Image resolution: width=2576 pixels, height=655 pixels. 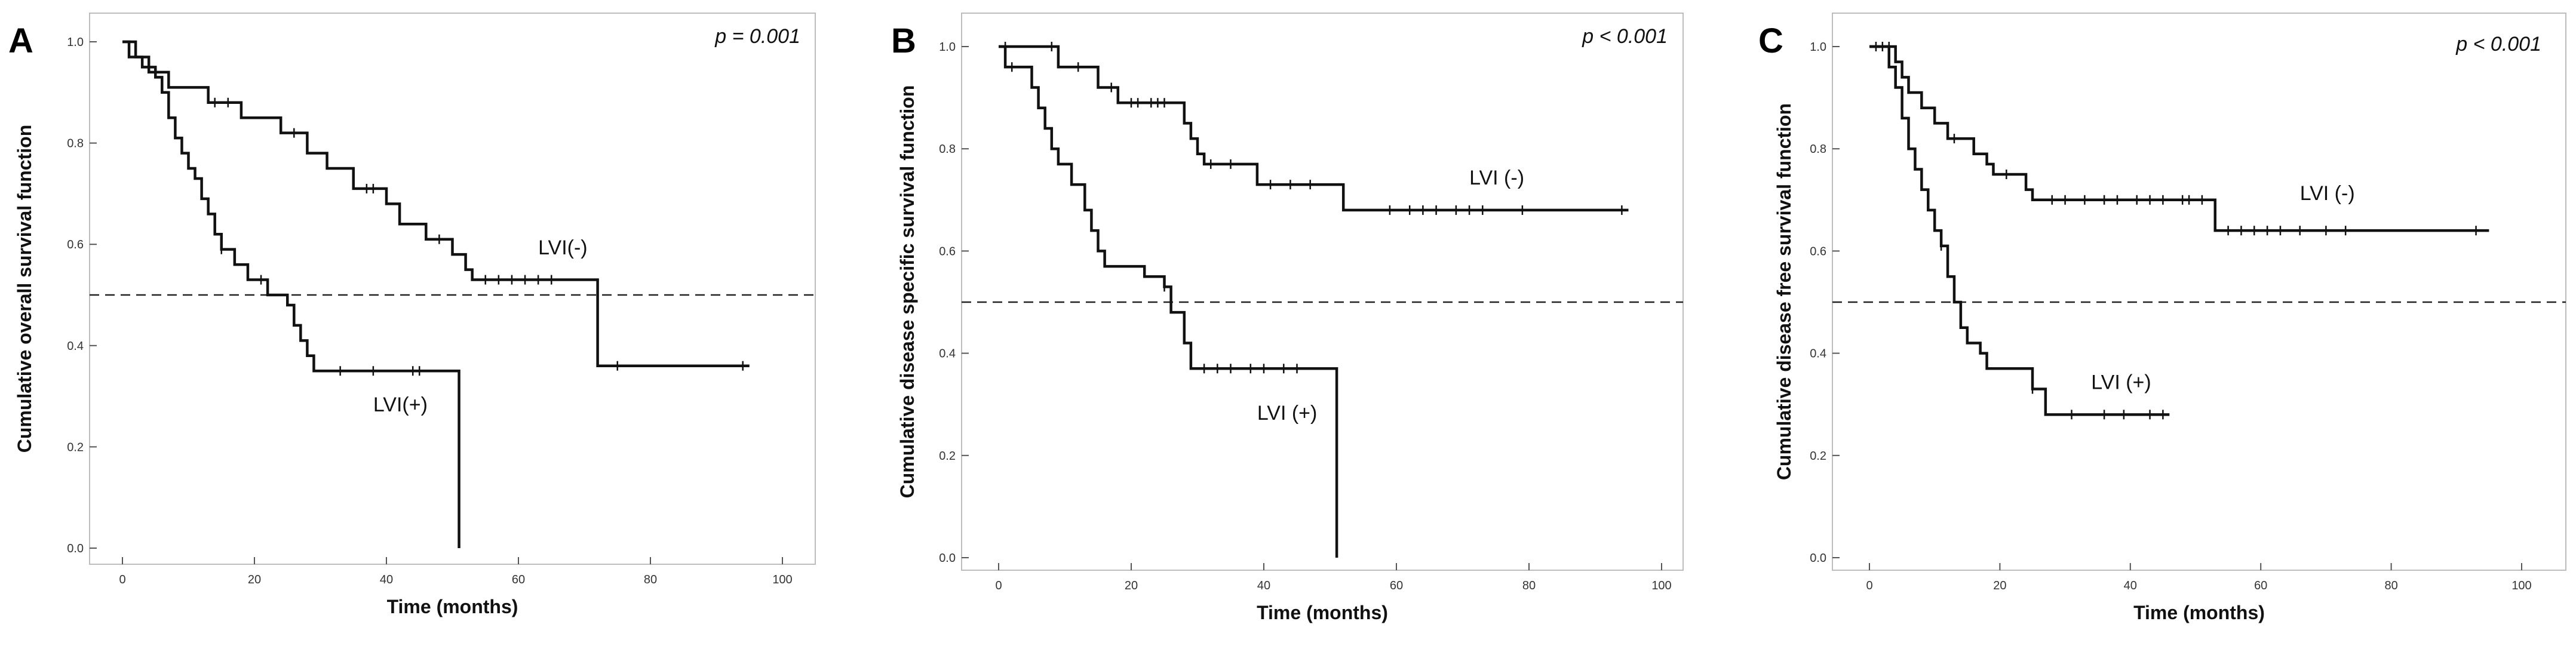 What do you see at coordinates (757, 36) in the screenshot?
I see `p-value-a: p = 0.001` at bounding box center [757, 36].